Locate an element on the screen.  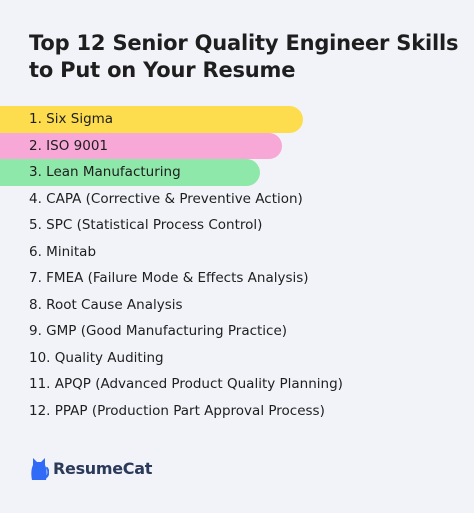
brand-logo: ResumeCat is located at coordinates (90, 468).